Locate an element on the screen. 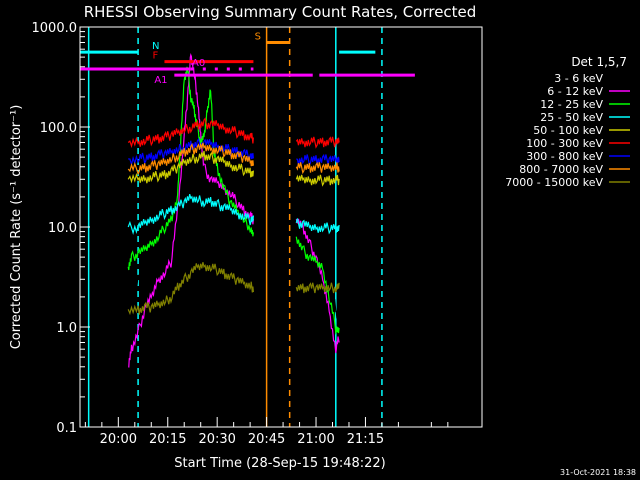 The width and height of the screenshot is (640, 480). flag-label: F is located at coordinates (155, 56).